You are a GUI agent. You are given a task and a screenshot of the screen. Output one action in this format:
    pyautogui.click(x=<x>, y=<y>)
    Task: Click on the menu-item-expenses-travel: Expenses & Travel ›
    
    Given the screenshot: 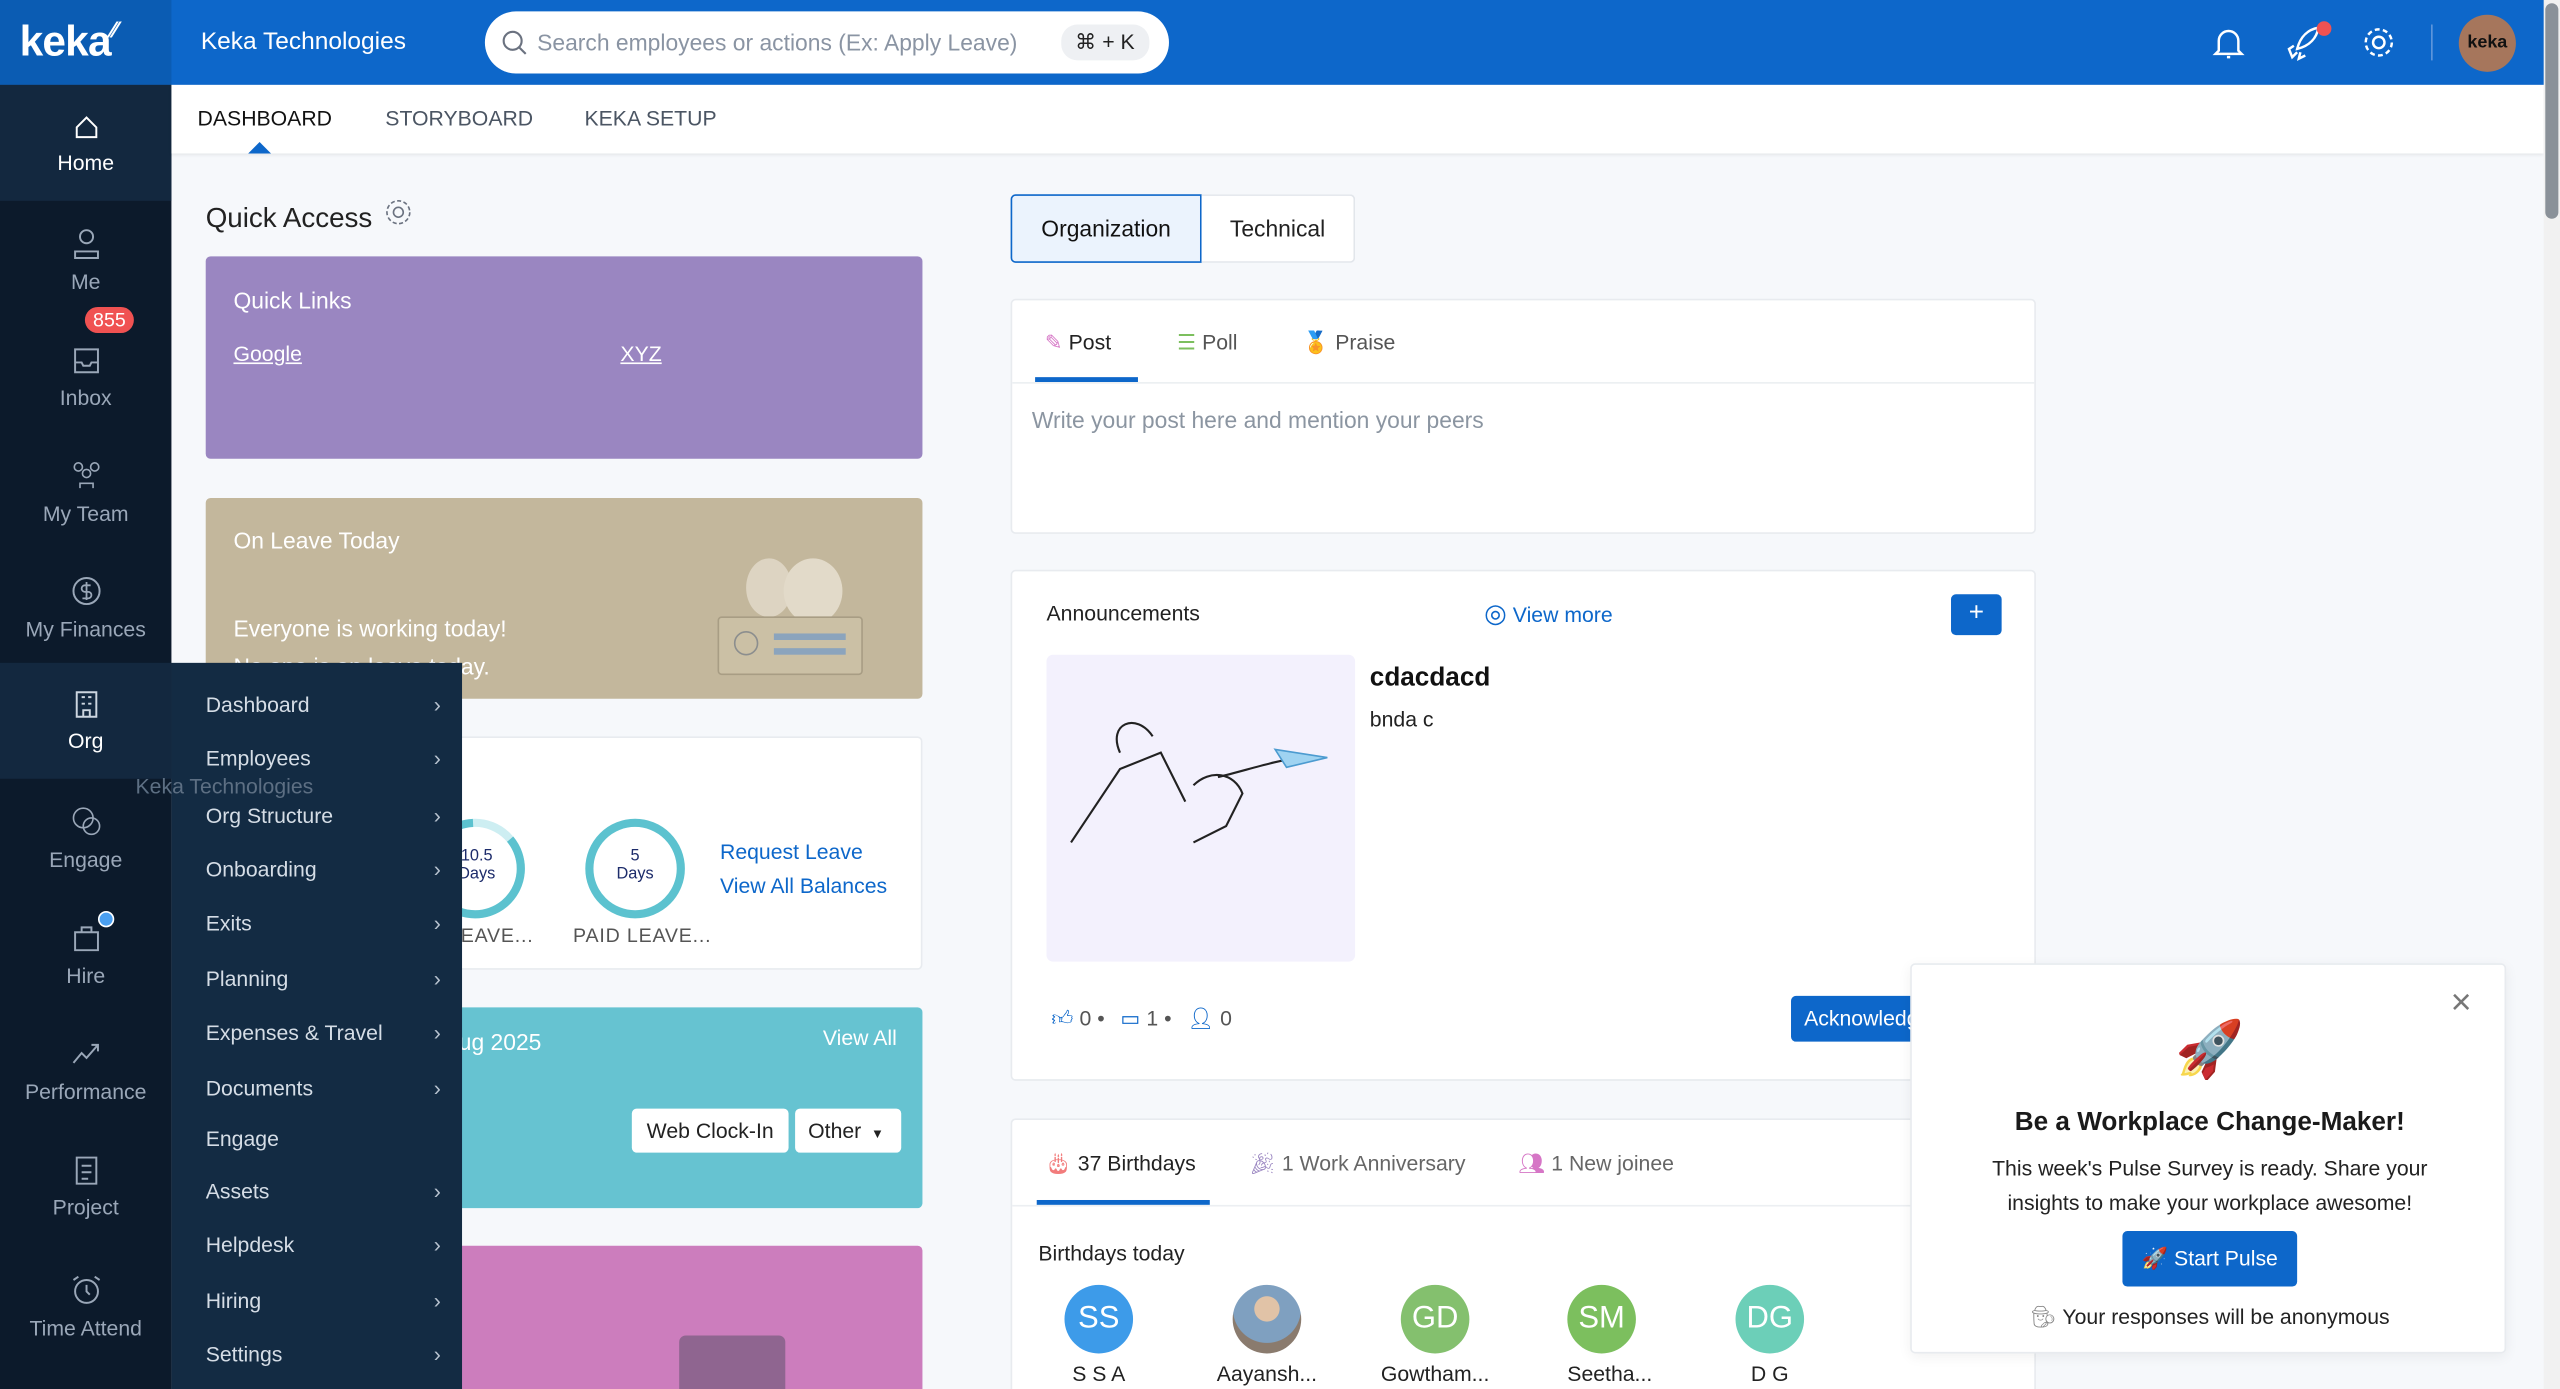 What is the action you would take?
    pyautogui.click(x=328, y=1032)
    